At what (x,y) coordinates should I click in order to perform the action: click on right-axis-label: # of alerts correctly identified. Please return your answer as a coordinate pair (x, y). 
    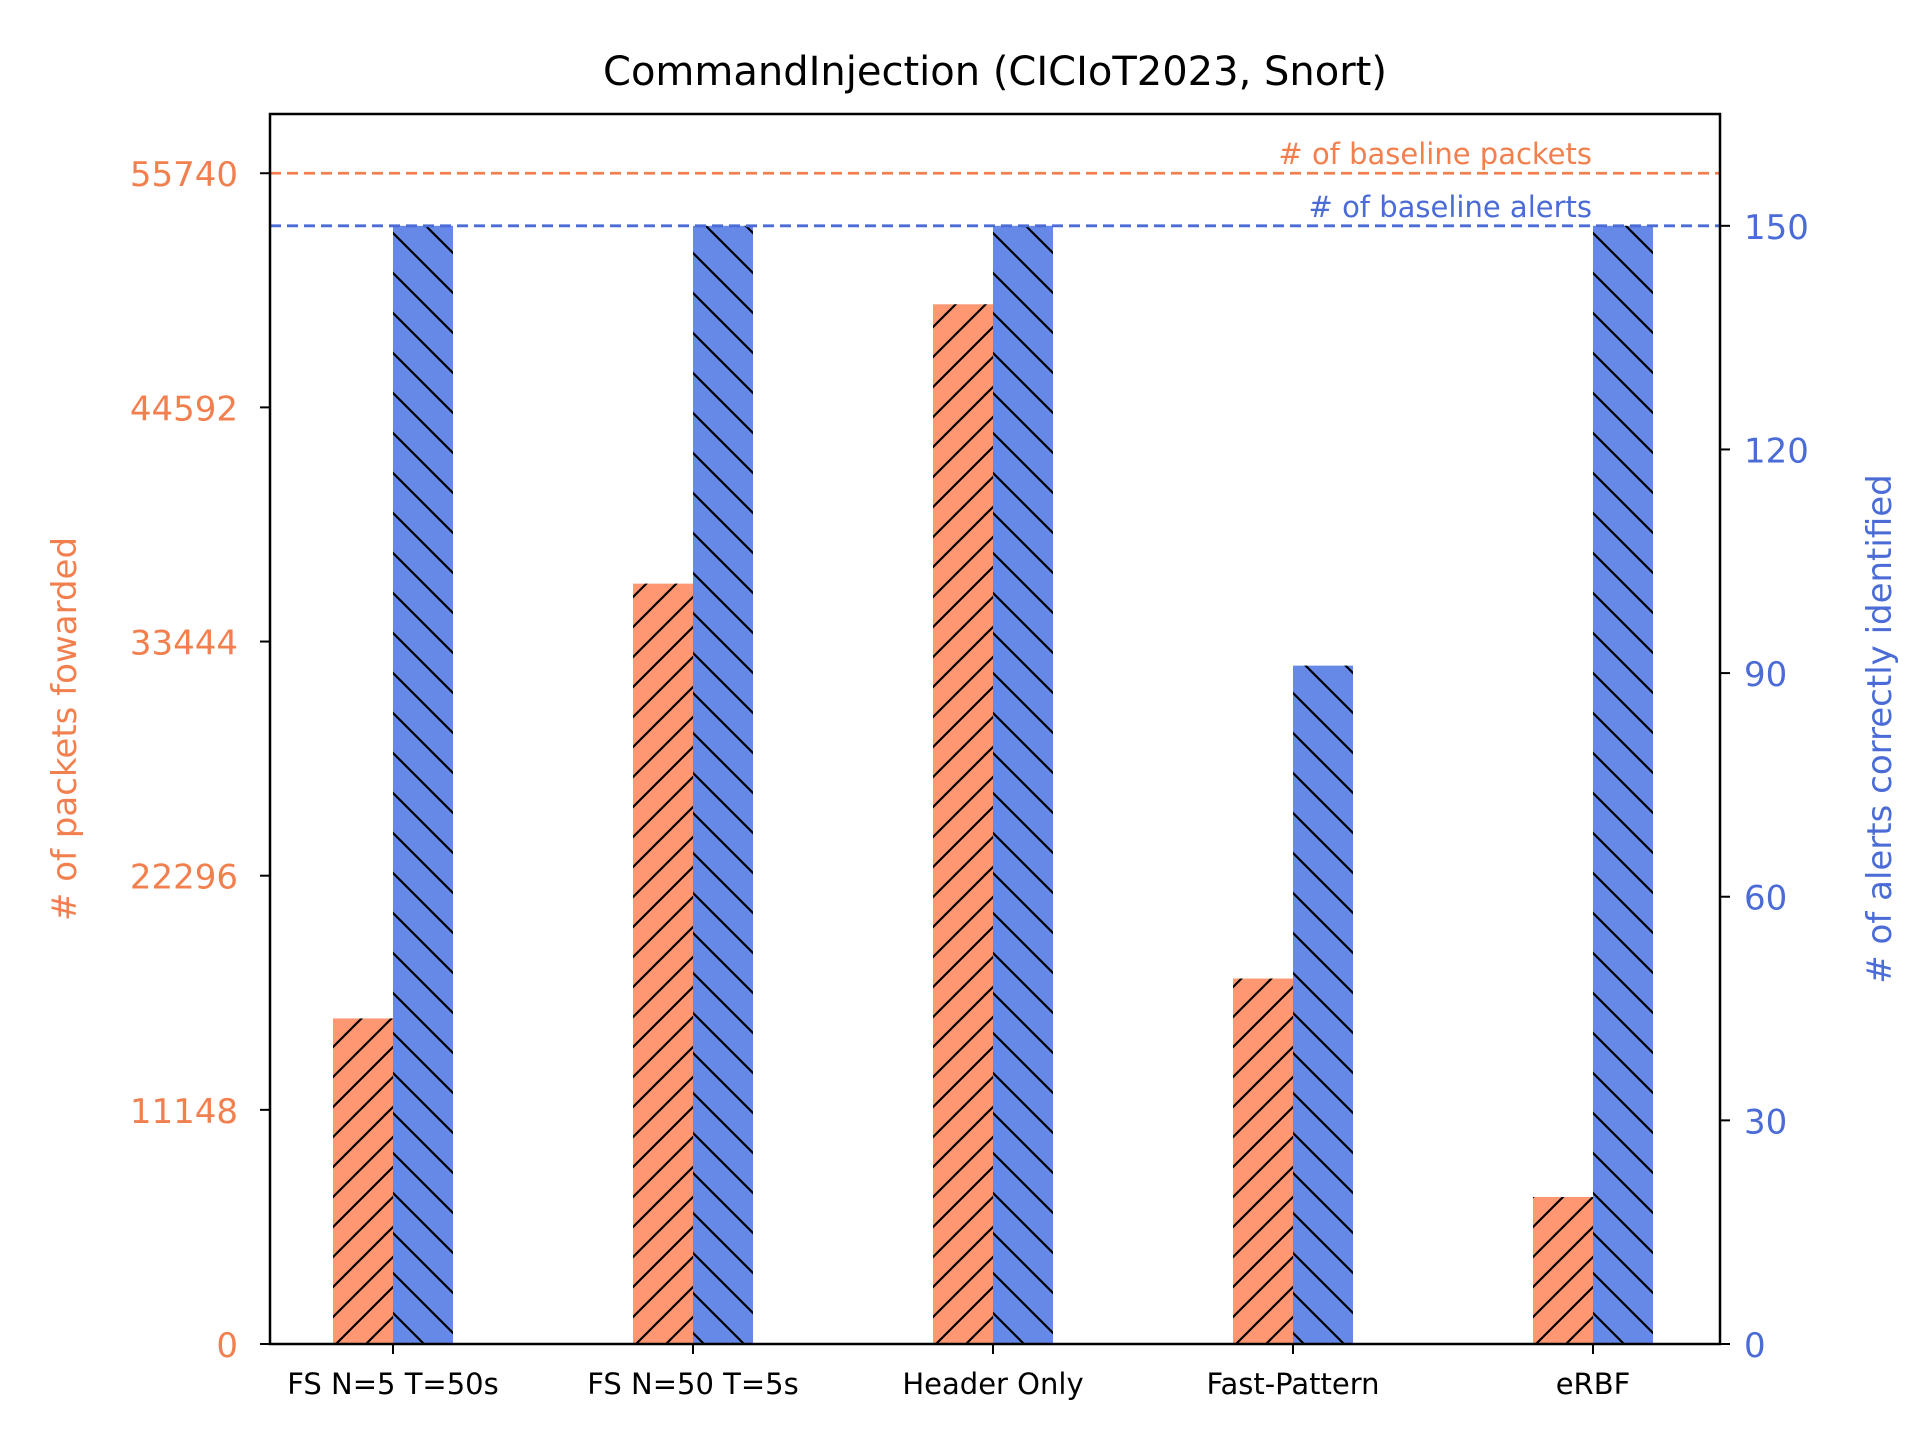
    Looking at the image, I should click on (1880, 729).